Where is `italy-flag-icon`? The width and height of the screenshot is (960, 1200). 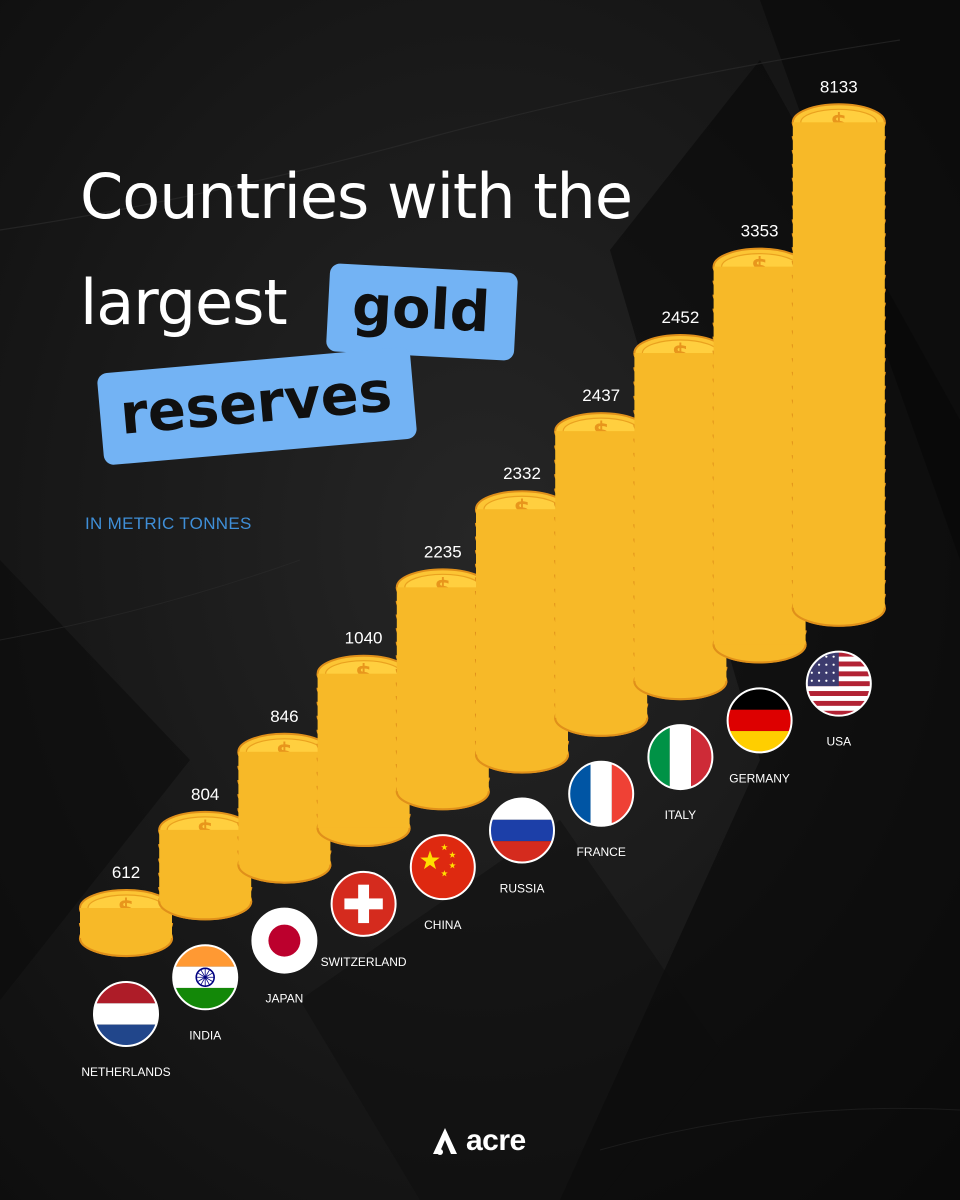 italy-flag-icon is located at coordinates (680, 757).